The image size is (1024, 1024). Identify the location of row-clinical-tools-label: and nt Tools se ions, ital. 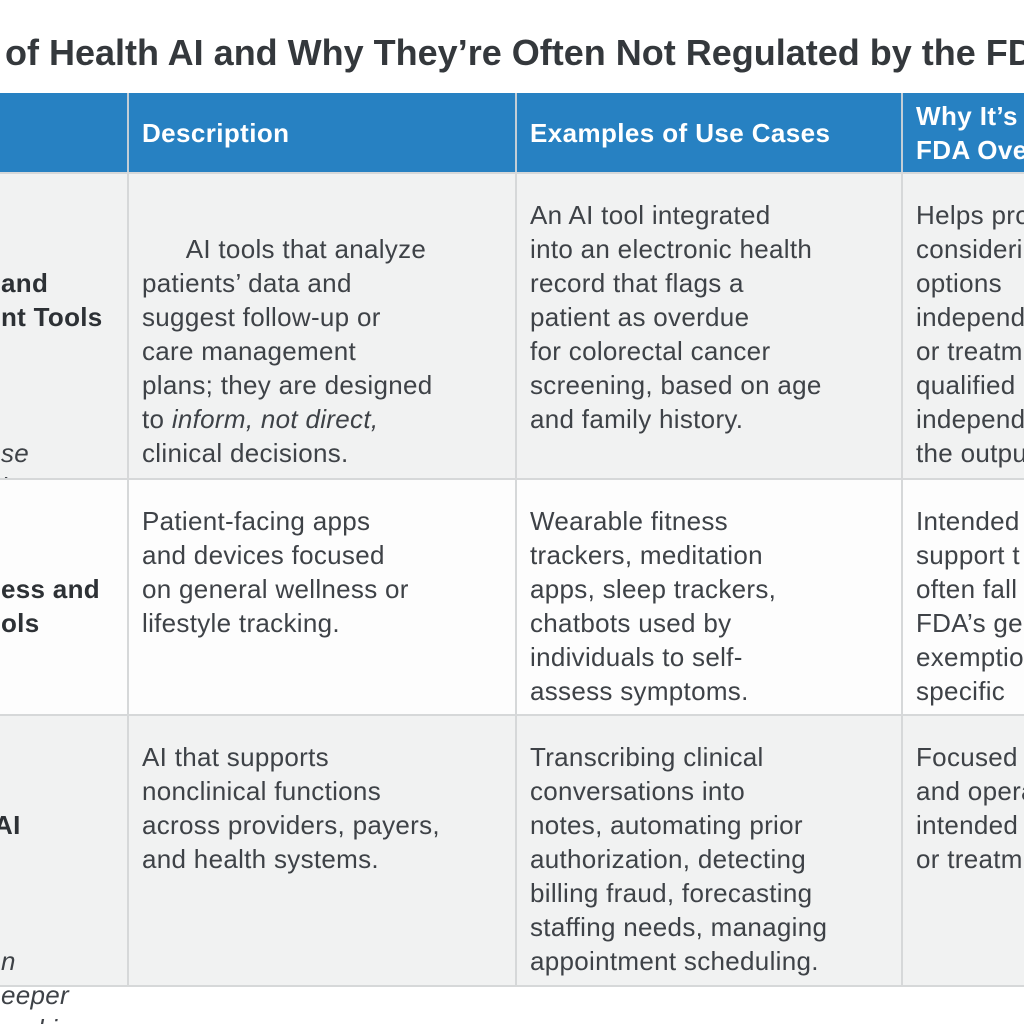
(63, 354).